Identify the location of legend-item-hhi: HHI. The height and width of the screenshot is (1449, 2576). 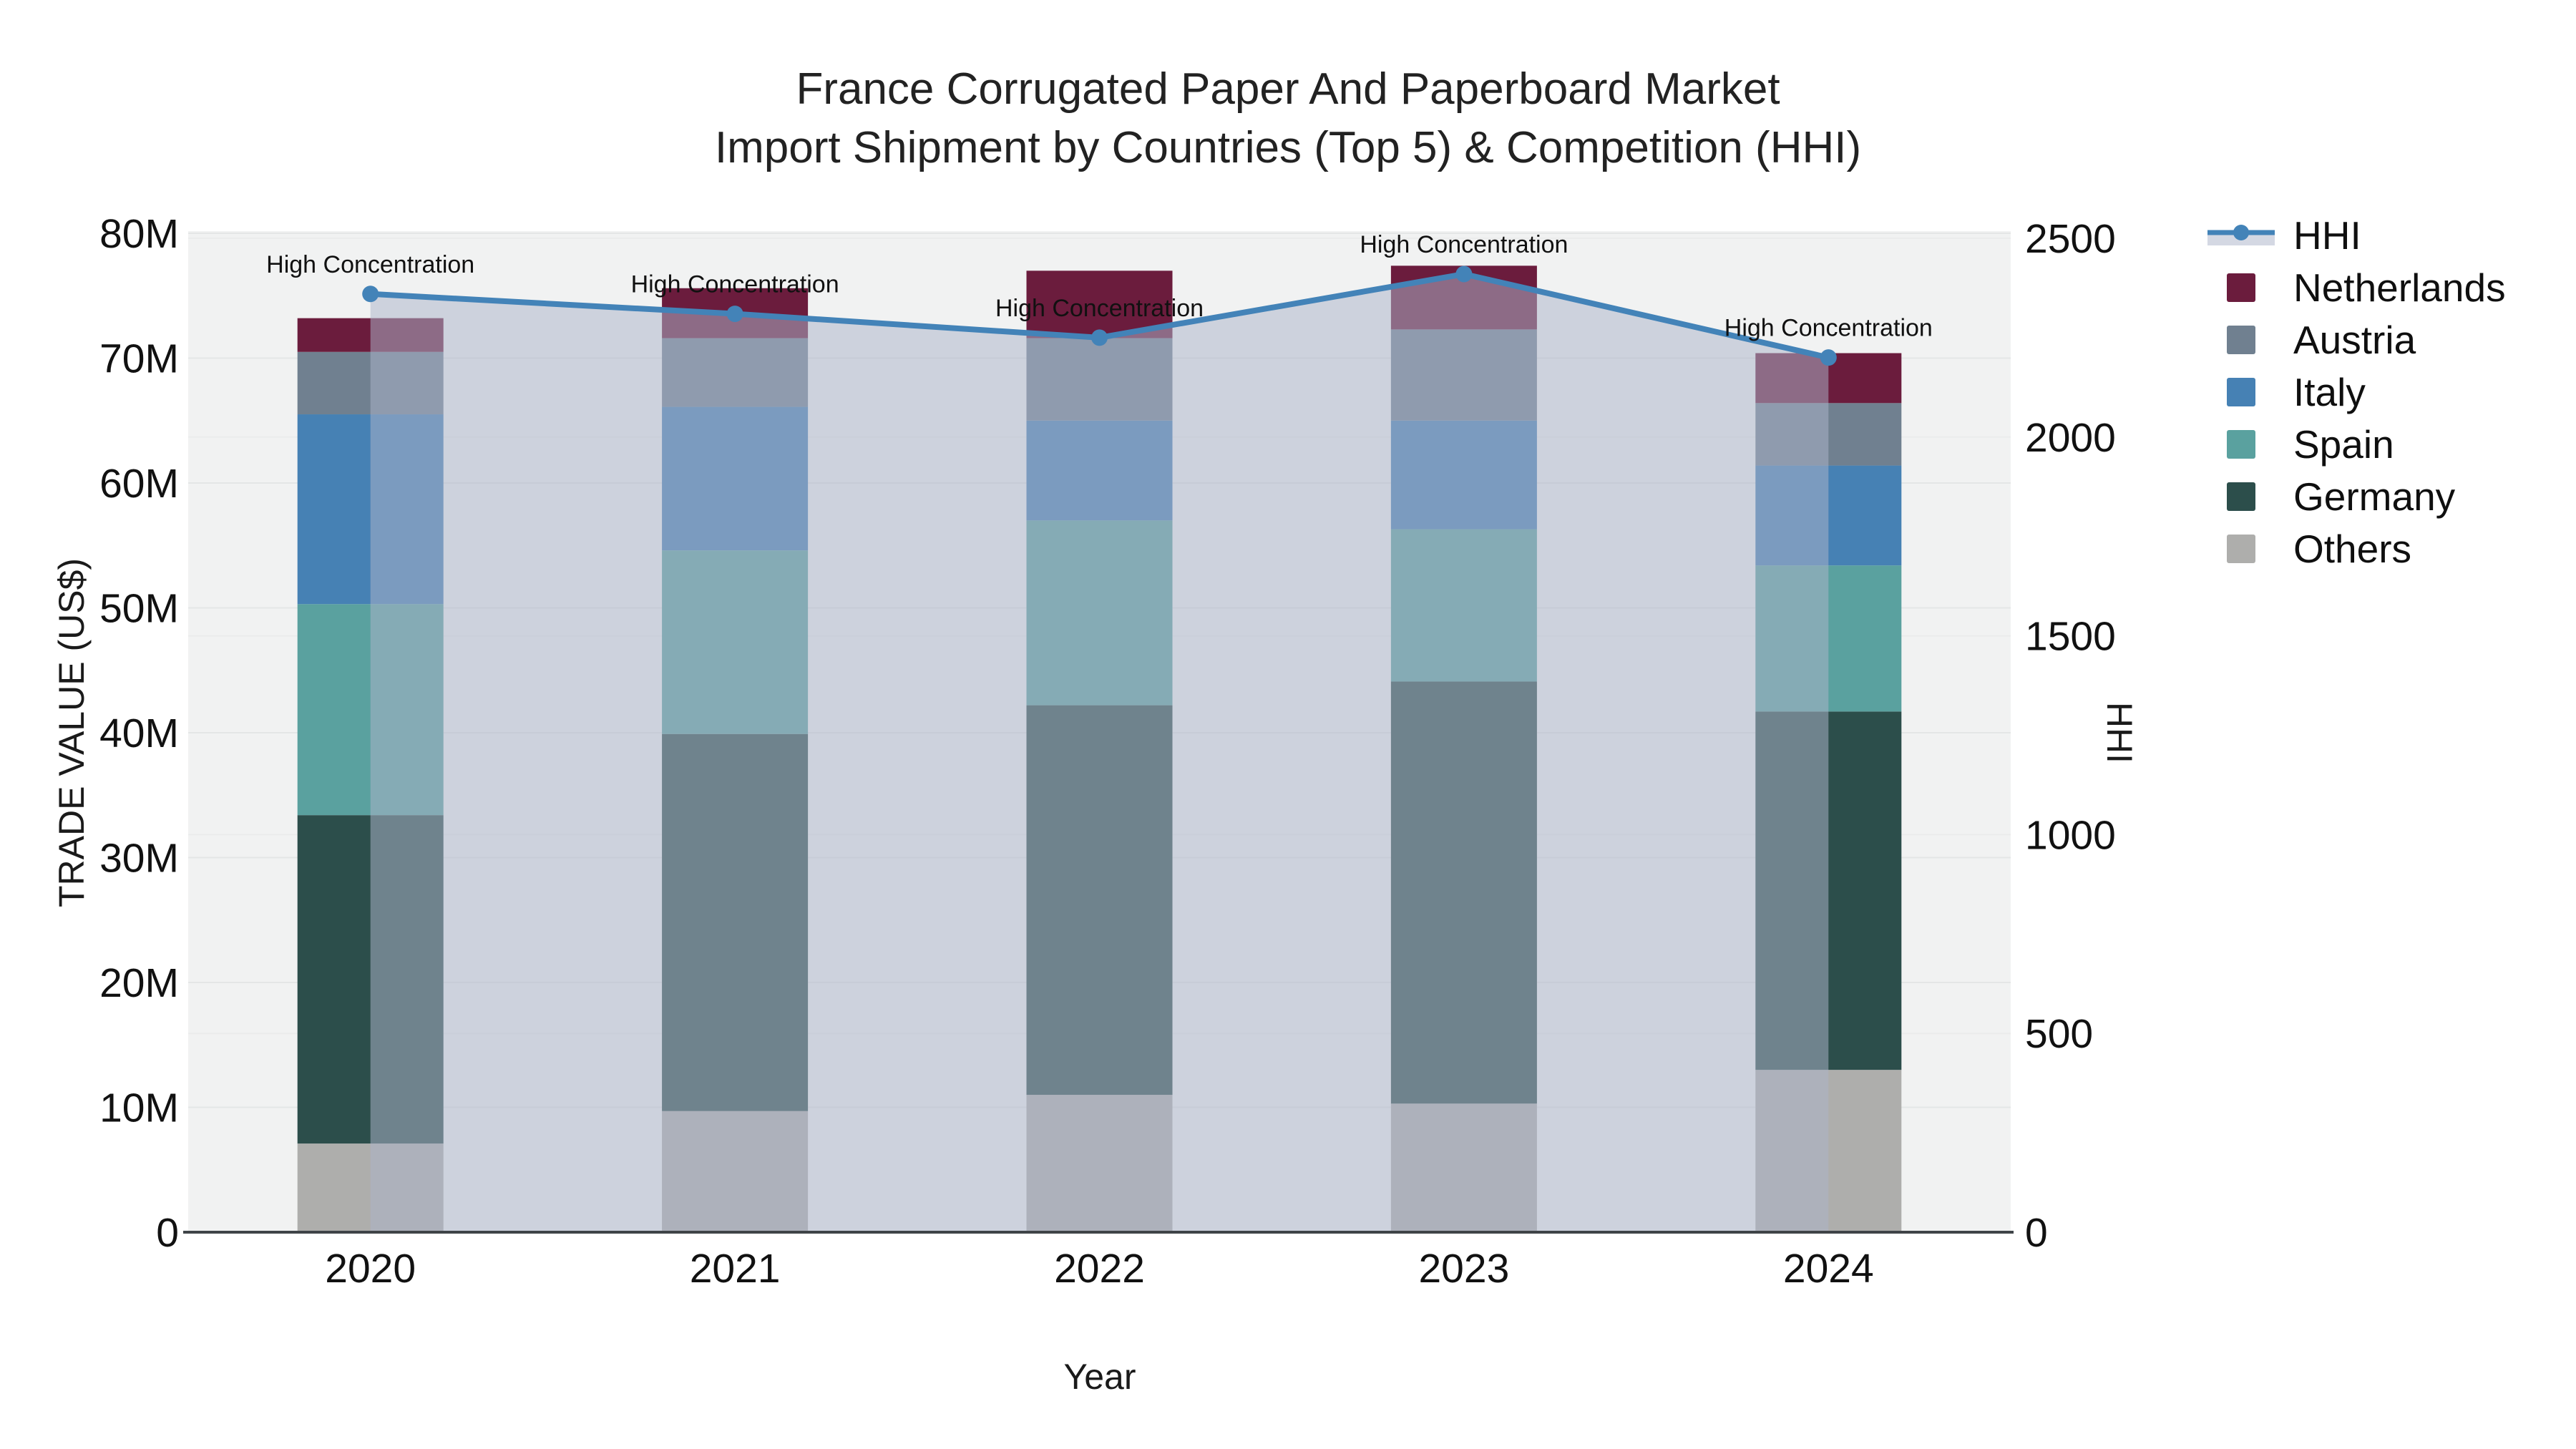
(2356, 235).